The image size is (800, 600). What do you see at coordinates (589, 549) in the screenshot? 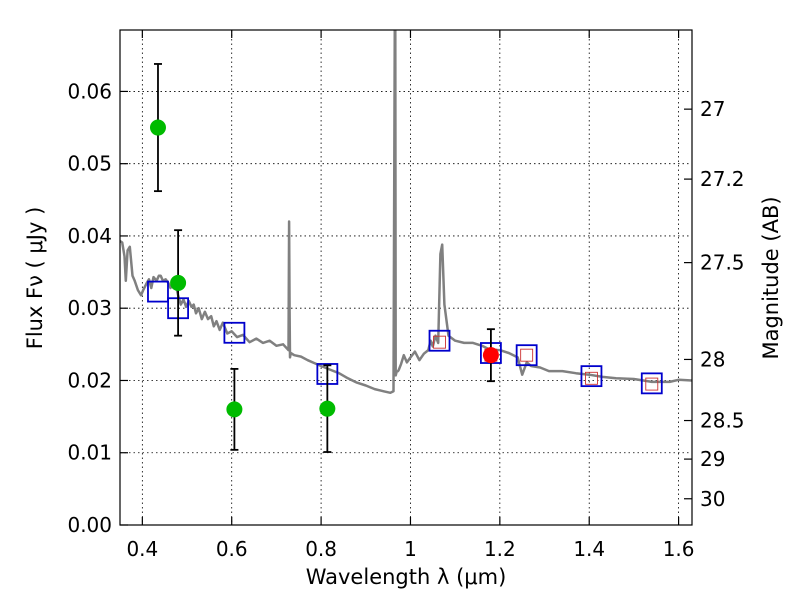
I see `x-tick-label: 1.4` at bounding box center [589, 549].